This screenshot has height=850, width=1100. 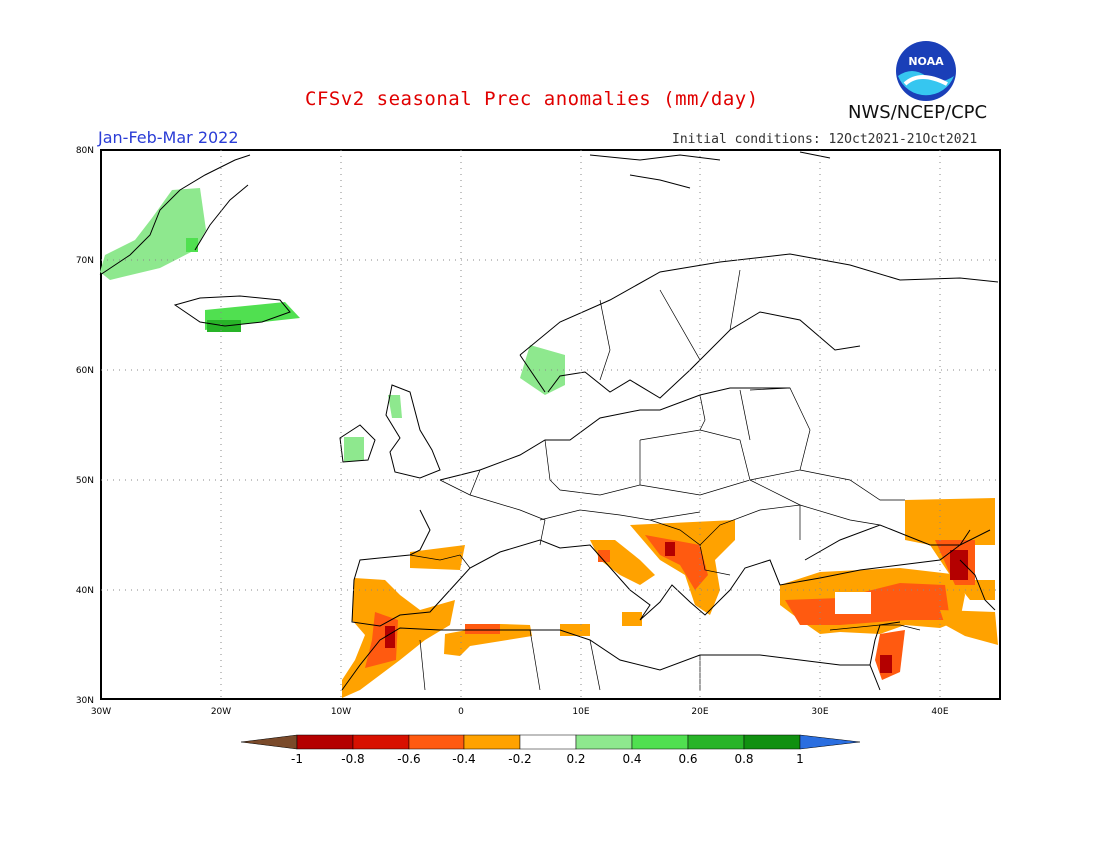 I want to click on dry-area-caucasus-strong, so click(x=959, y=565).